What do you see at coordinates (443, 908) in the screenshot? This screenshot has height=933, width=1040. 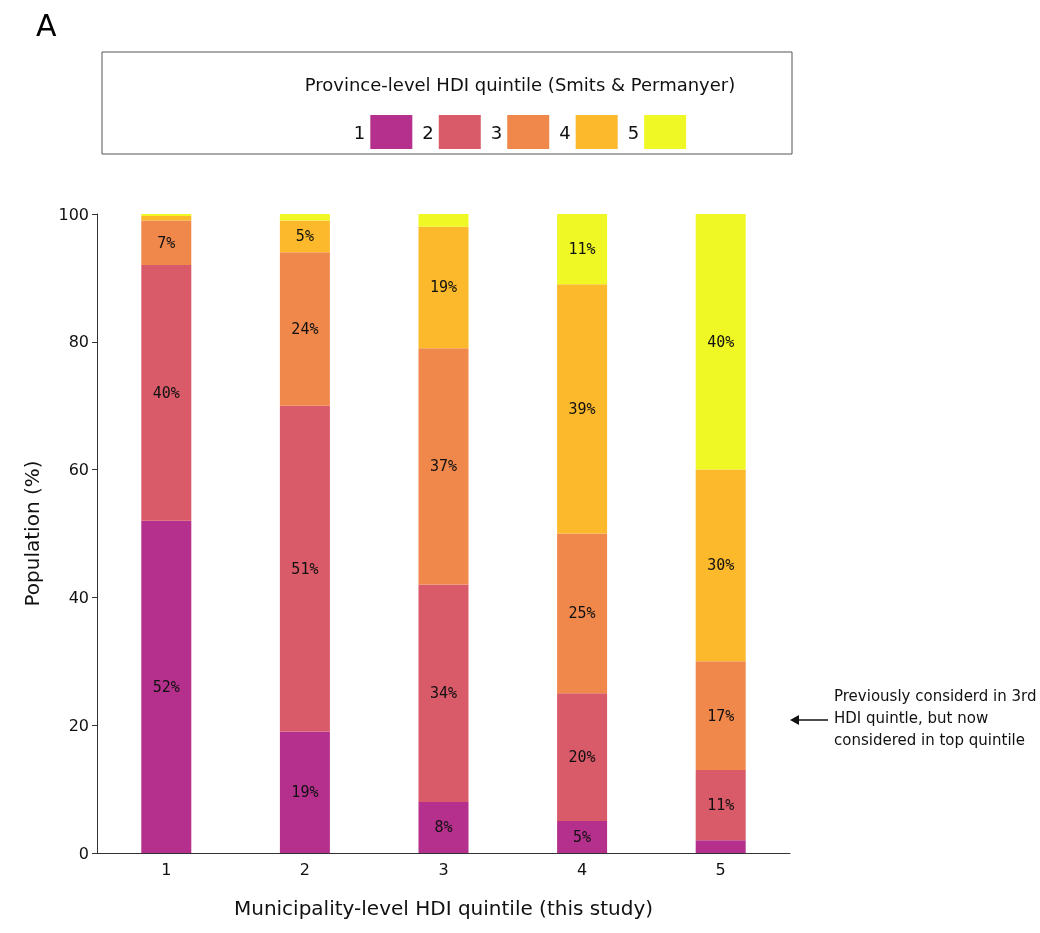 I see `x-axis-title: Municipality-level HDI quintile (this study)` at bounding box center [443, 908].